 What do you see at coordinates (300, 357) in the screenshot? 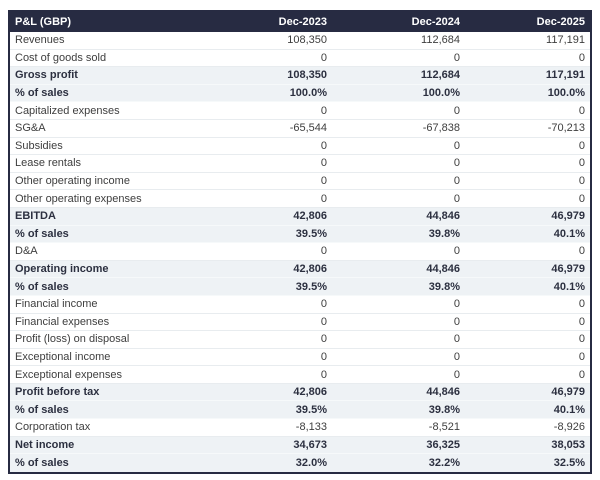
I see `table-row: Exceptional income 0 0 0` at bounding box center [300, 357].